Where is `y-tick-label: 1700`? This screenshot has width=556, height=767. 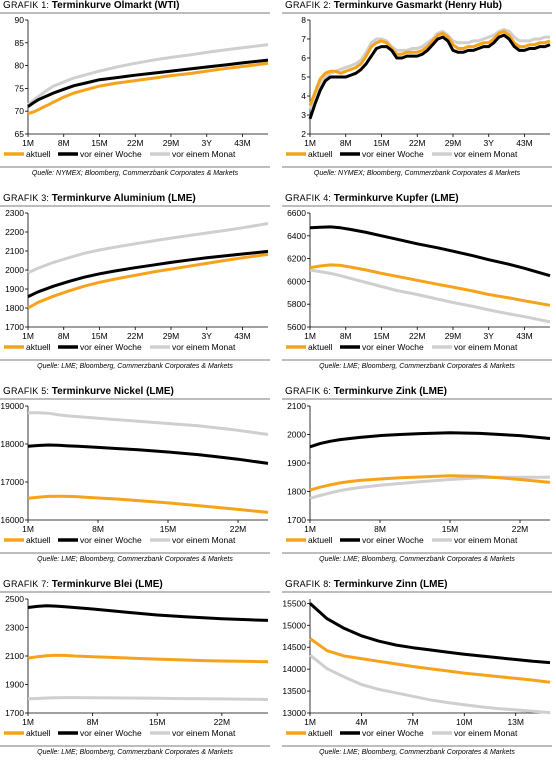
y-tick-label: 1700 is located at coordinates (296, 520).